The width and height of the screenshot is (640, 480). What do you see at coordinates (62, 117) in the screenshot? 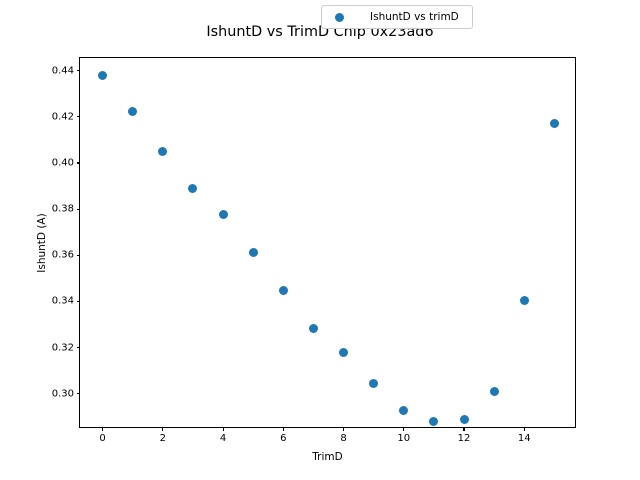
I see `y-tick-label: 0.42` at bounding box center [62, 117].